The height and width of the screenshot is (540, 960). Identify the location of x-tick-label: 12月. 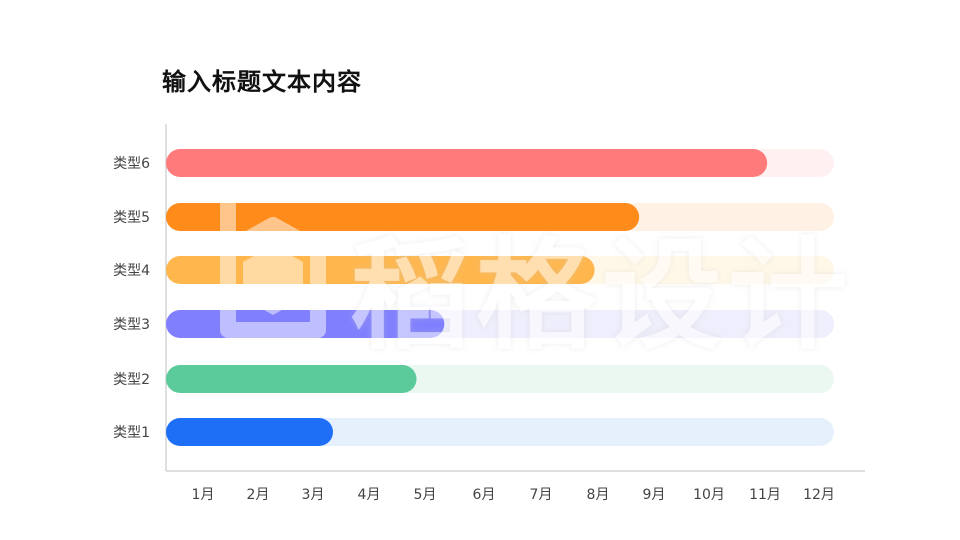
(819, 495).